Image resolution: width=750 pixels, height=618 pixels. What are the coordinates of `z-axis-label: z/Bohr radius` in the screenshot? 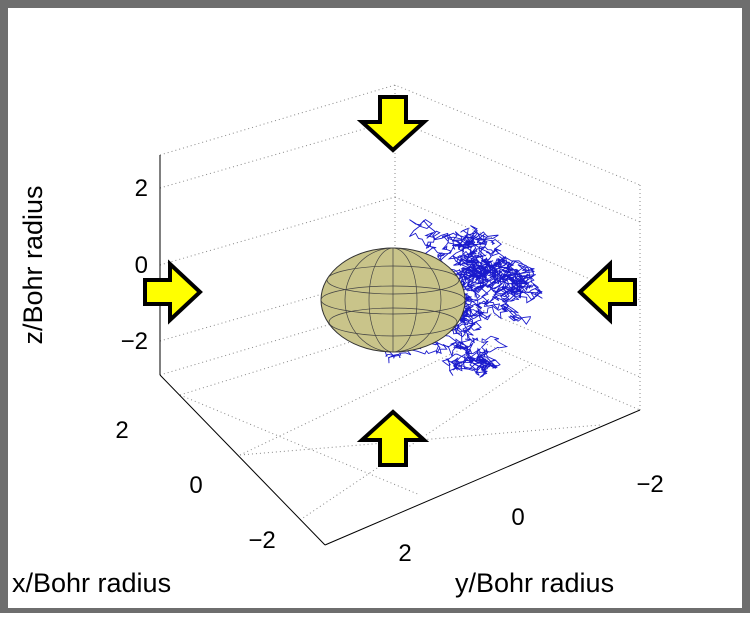 It's located at (33, 264).